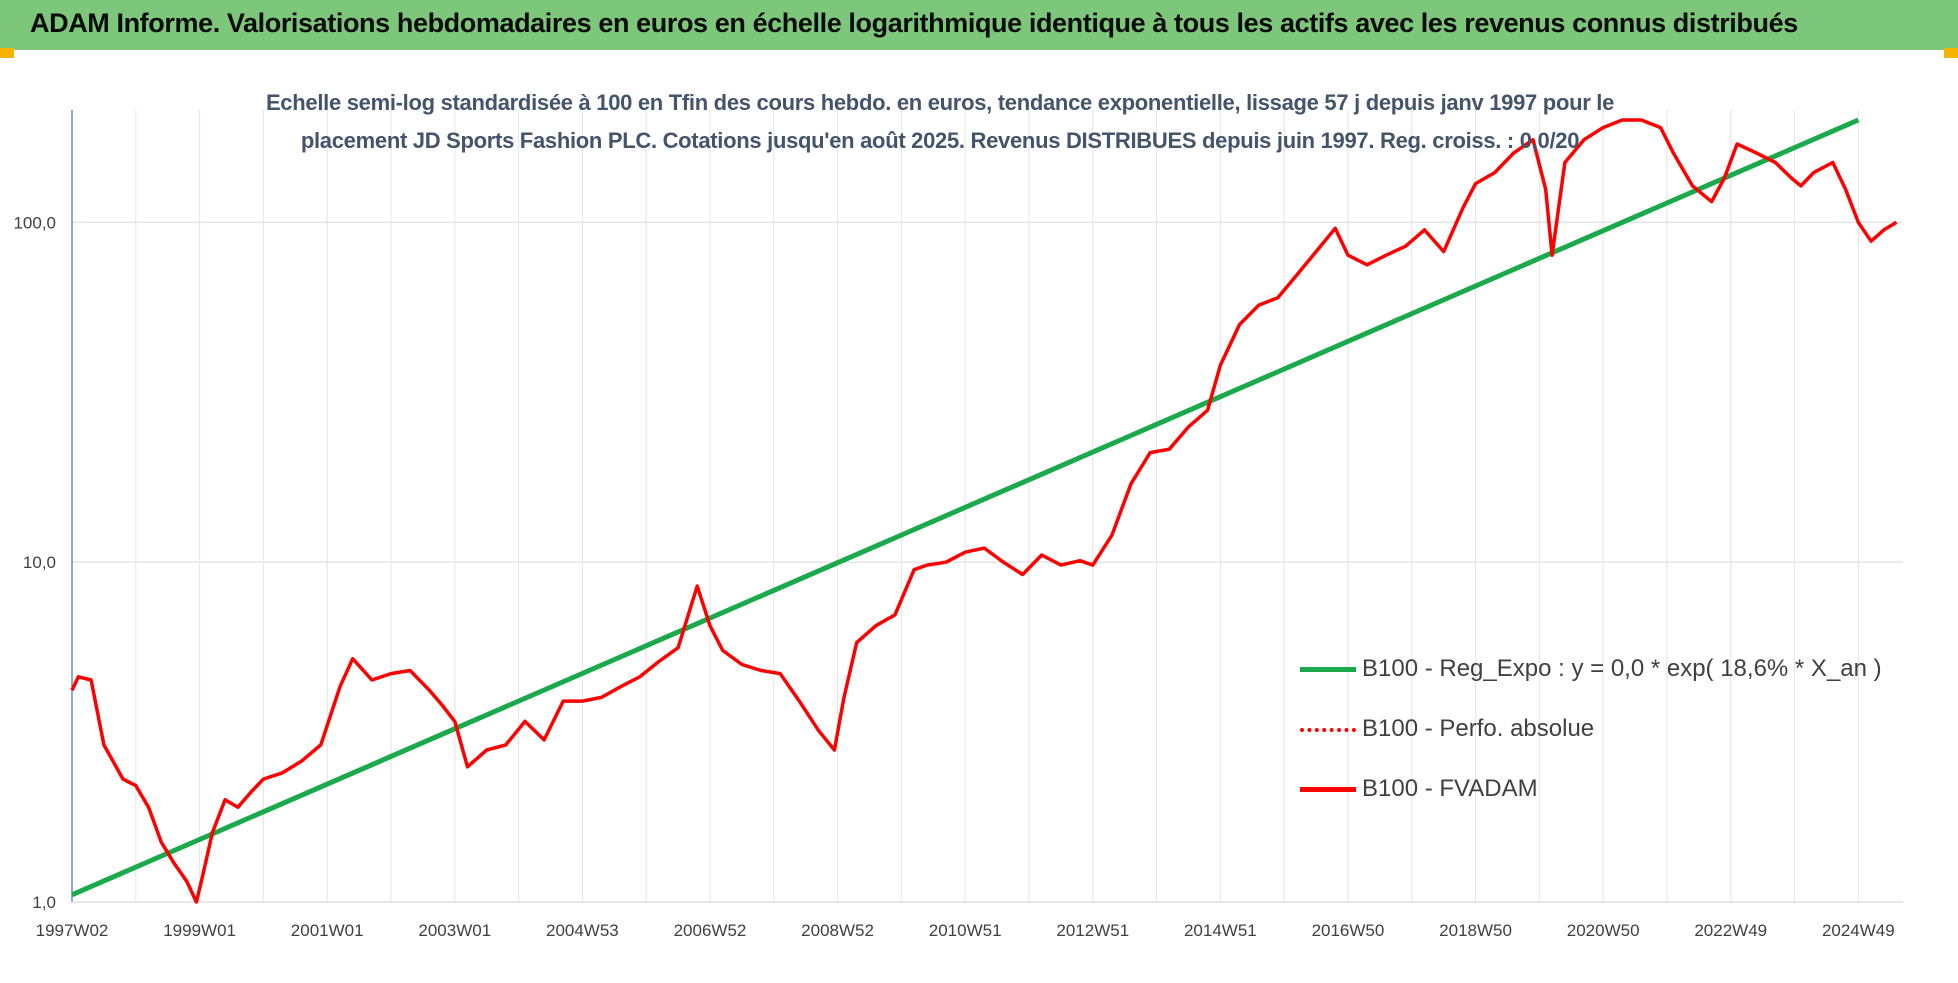  I want to click on x-tick-label: 2001W01, so click(327, 930).